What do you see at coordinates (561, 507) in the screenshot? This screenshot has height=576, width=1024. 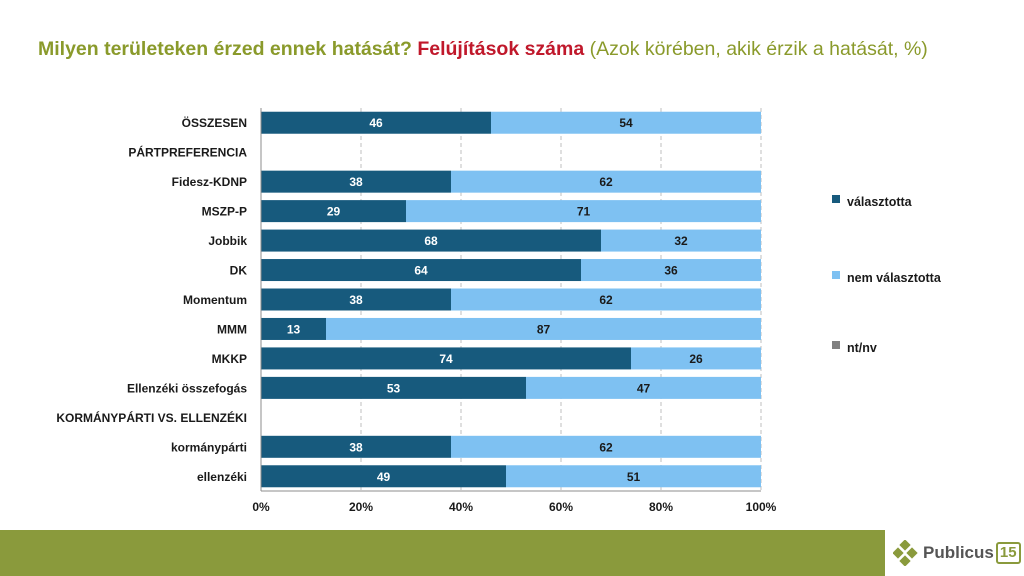 I see `x-tick-label-3: 60%` at bounding box center [561, 507].